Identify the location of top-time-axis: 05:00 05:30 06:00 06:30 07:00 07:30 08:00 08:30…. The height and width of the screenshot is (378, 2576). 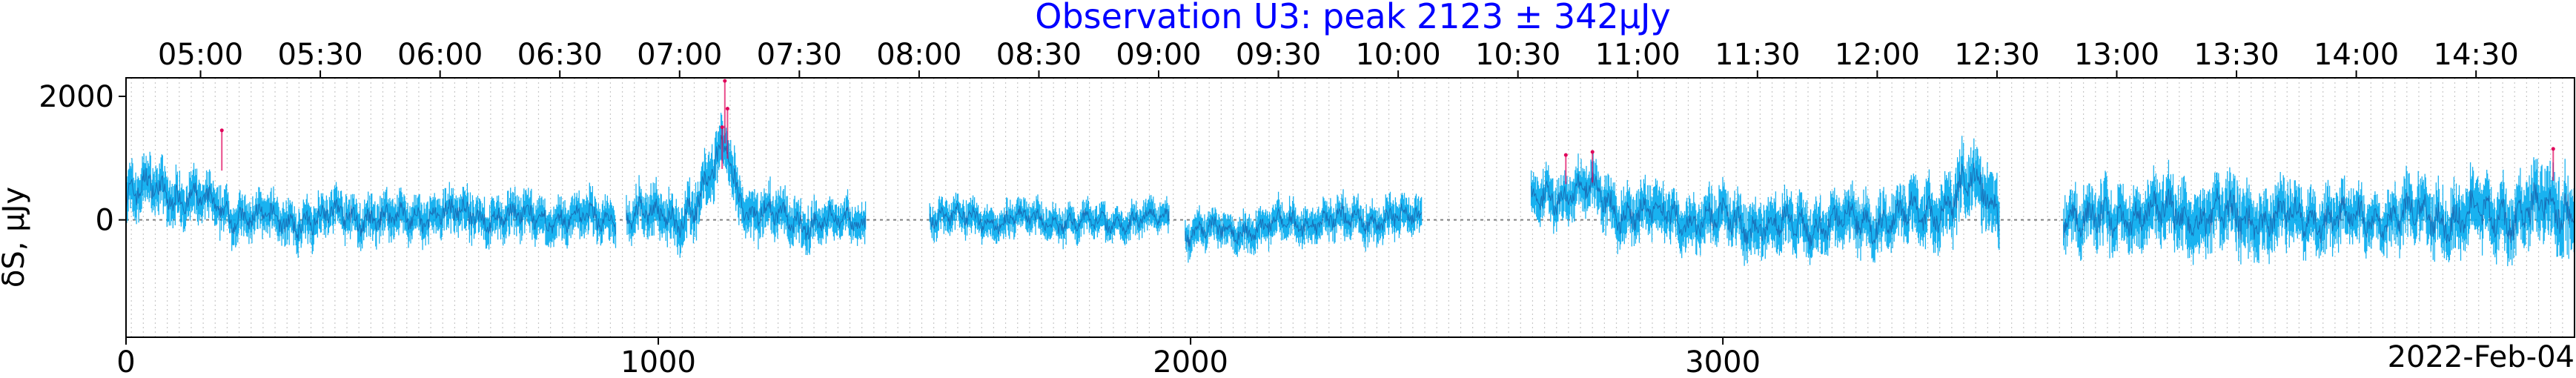
(1338, 58).